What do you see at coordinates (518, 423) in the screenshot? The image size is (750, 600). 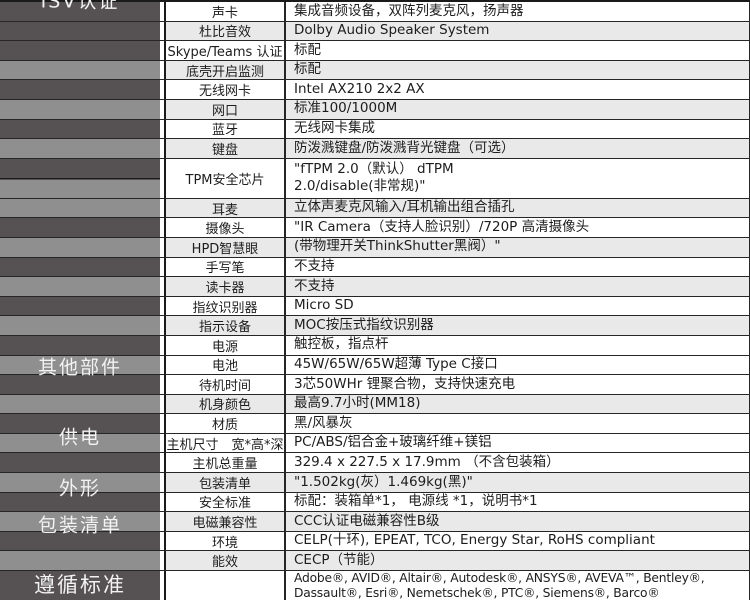 I see `spec-value: 黑/风暴灰` at bounding box center [518, 423].